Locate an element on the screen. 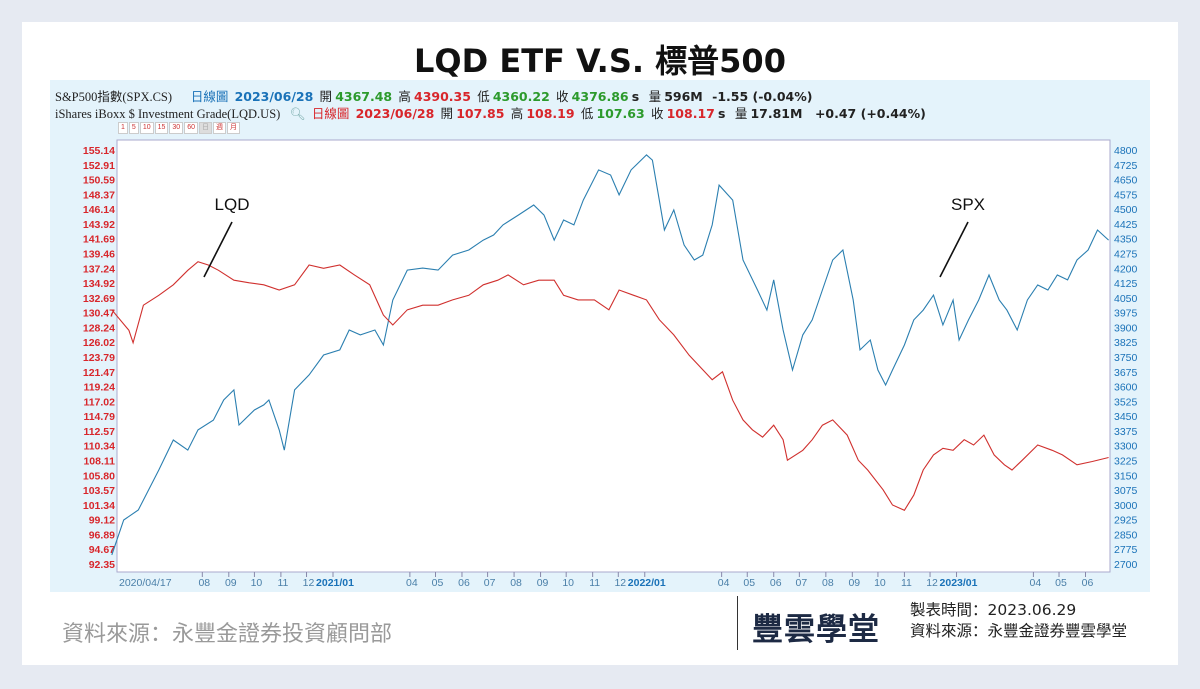  right-axis-tick-label: 4275 is located at coordinates (1126, 255).